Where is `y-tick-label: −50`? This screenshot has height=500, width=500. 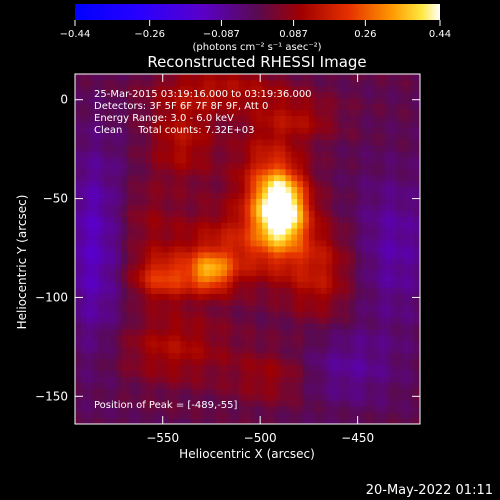 y-tick-label: −50 is located at coordinates (55, 199).